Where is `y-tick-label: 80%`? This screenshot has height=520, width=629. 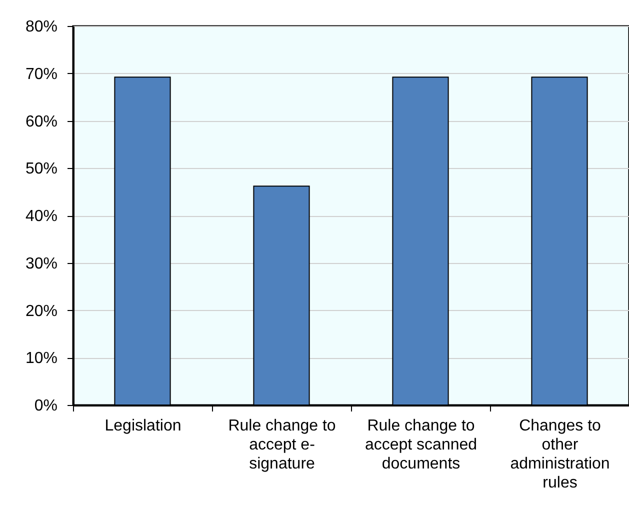
y-tick-label: 80% is located at coordinates (41, 27).